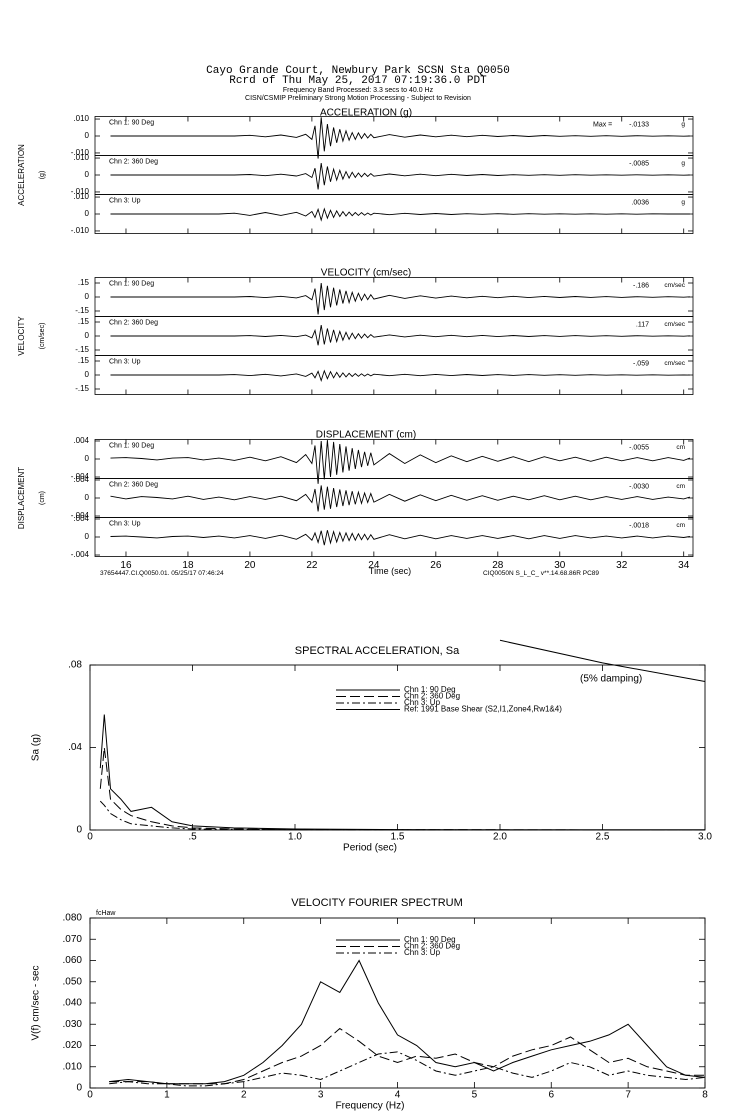 This screenshot has height=1115, width=739. What do you see at coordinates (244, 1095) in the screenshot?
I see `x-tick-label: 2` at bounding box center [244, 1095].